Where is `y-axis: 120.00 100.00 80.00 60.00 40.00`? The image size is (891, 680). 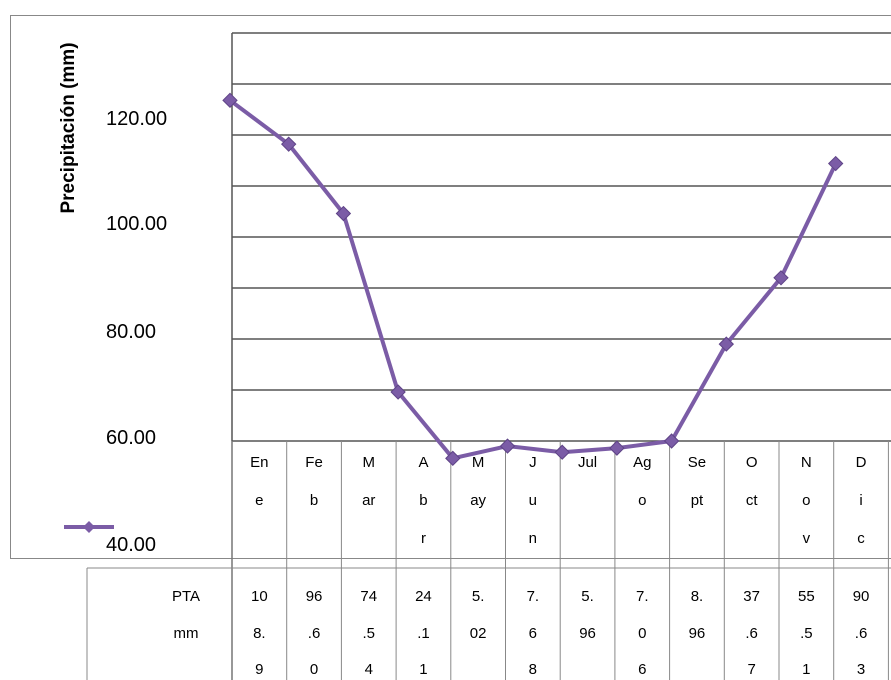 y-axis: 120.00 100.00 80.00 60.00 40.00 is located at coordinates (136, 332).